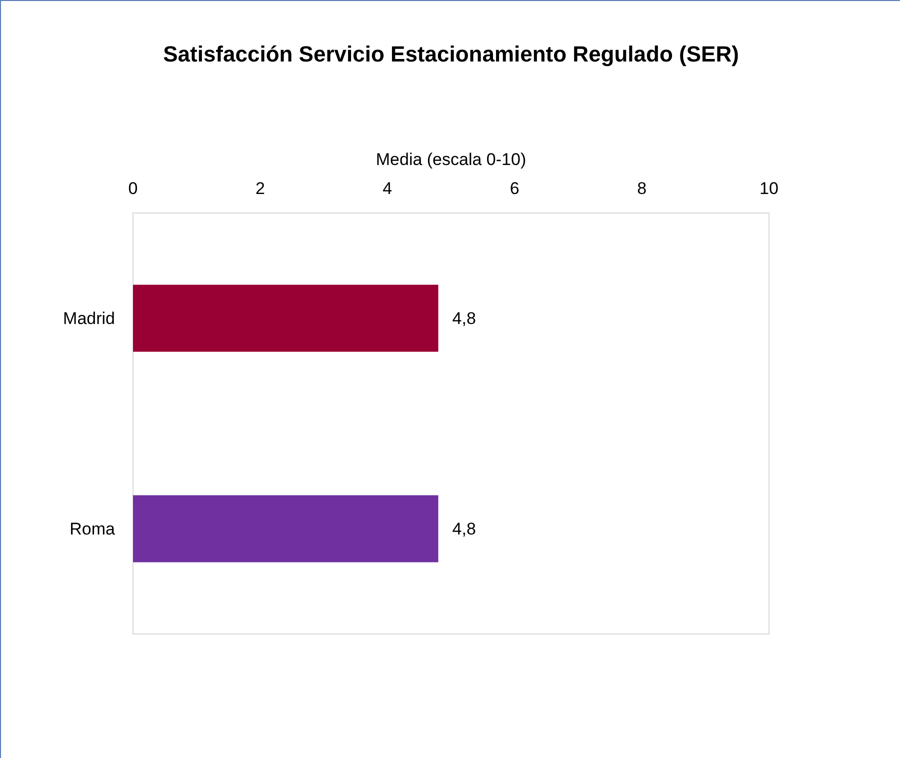  Describe the element at coordinates (642, 188) in the screenshot. I see `x-tick-label: 8` at that location.